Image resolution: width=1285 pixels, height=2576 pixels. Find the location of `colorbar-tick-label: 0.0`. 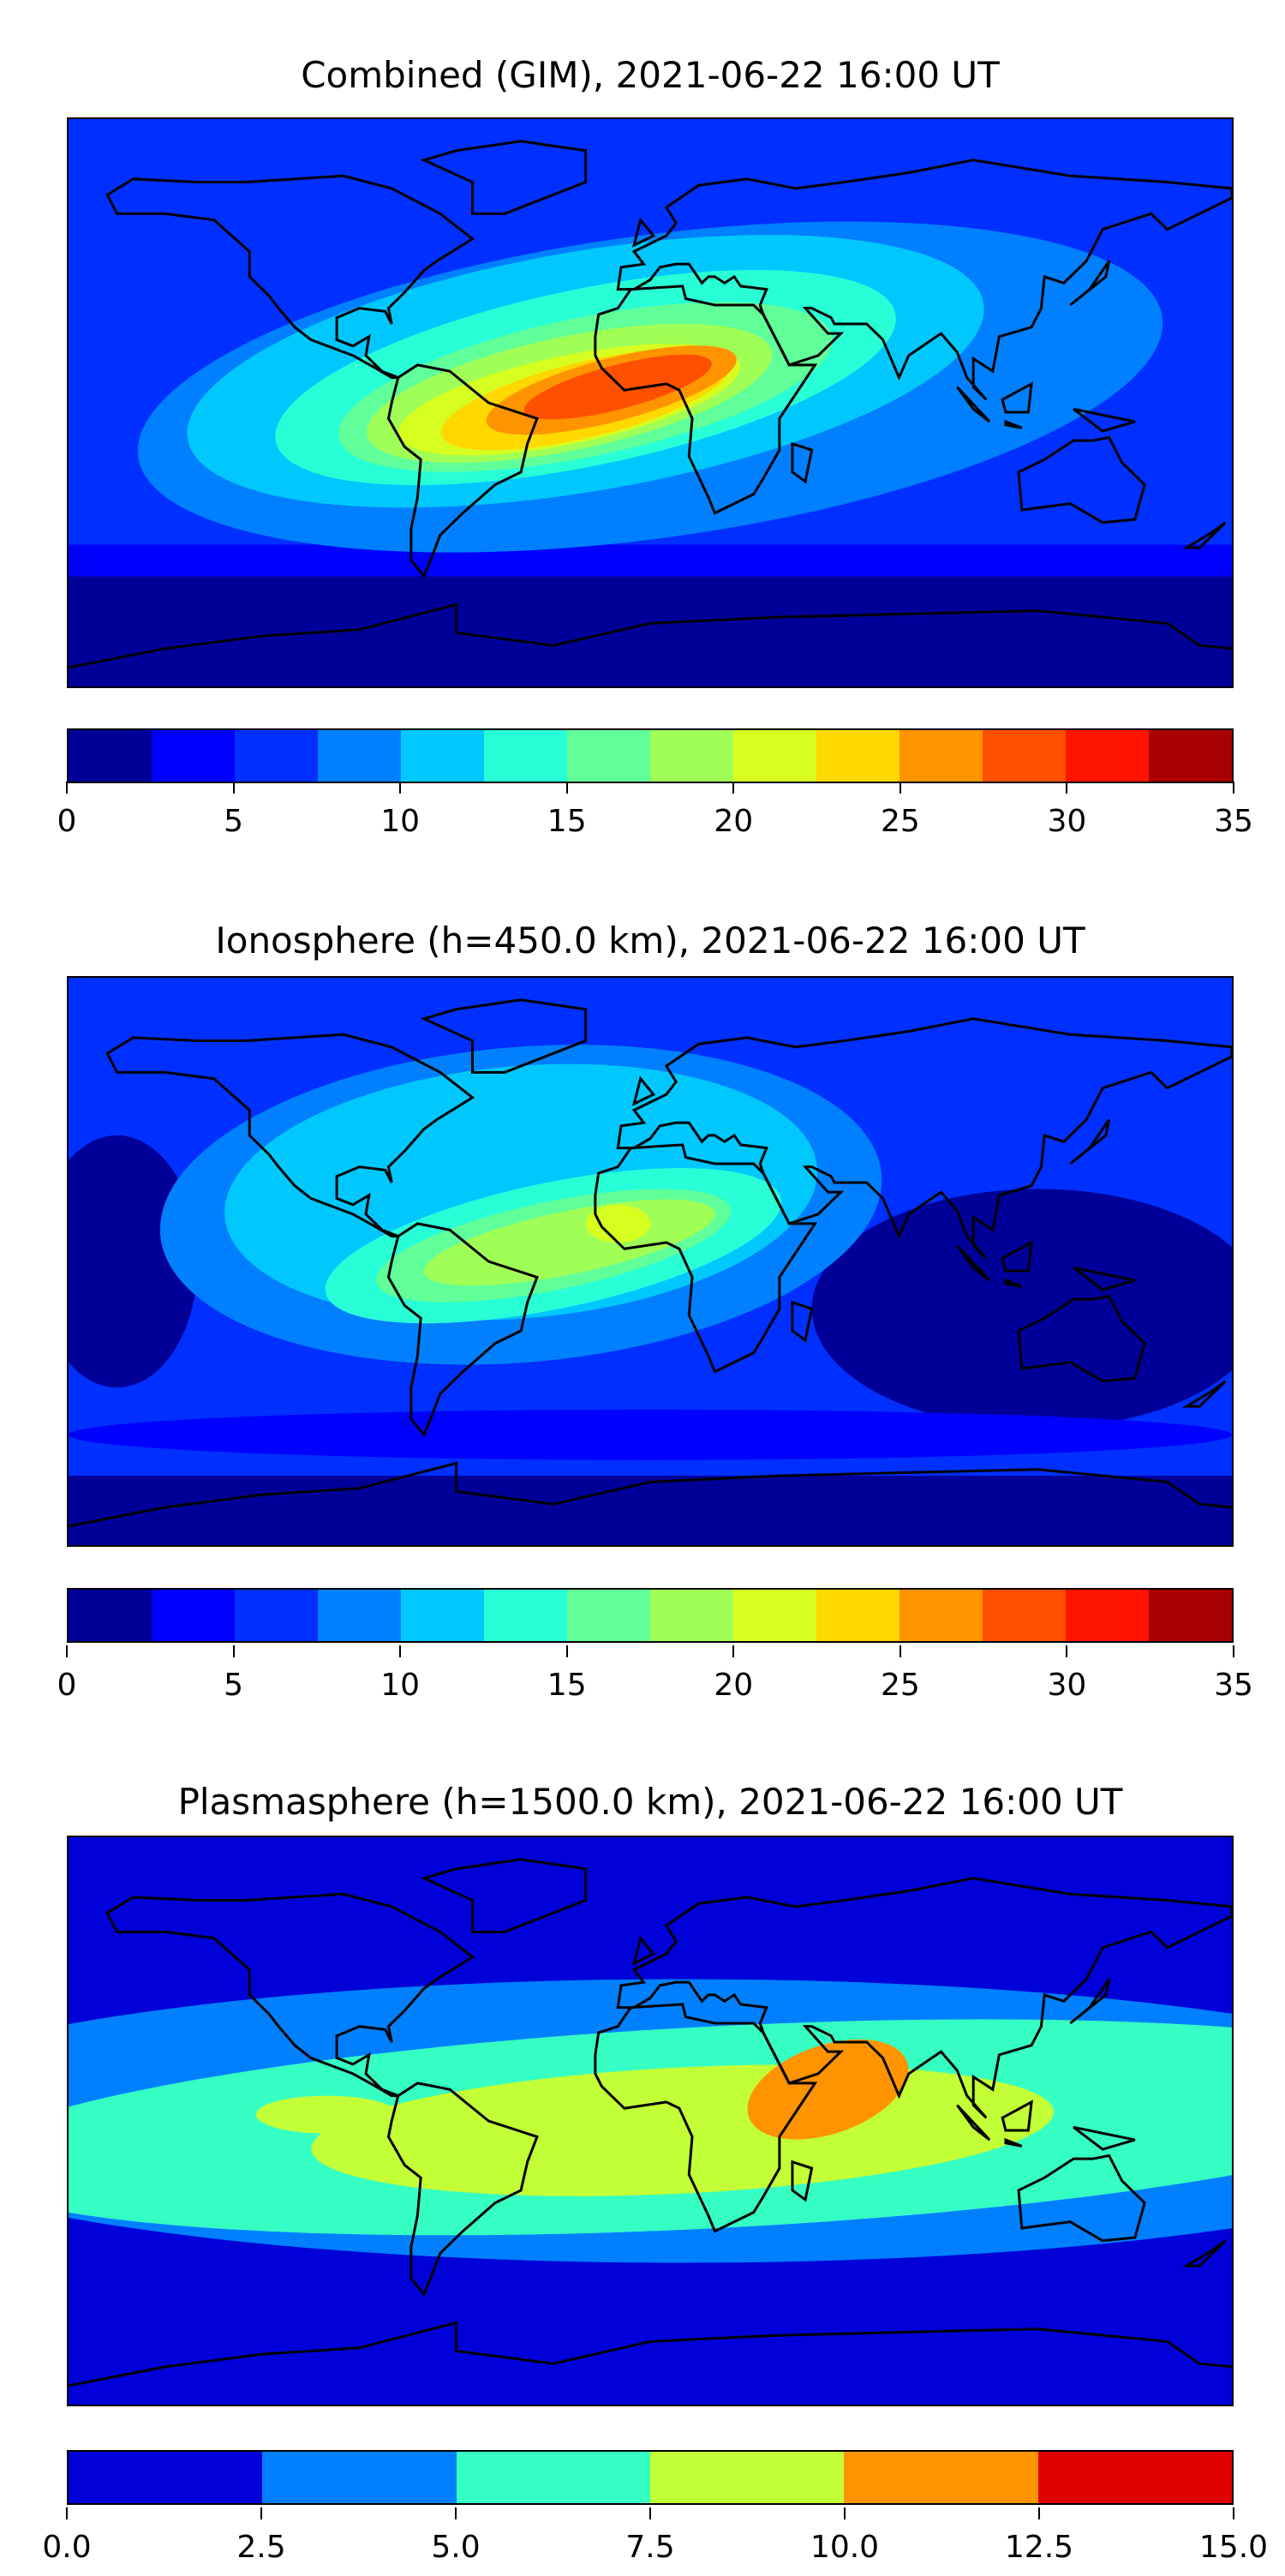

colorbar-tick-label: 0.0 is located at coordinates (67, 2547).